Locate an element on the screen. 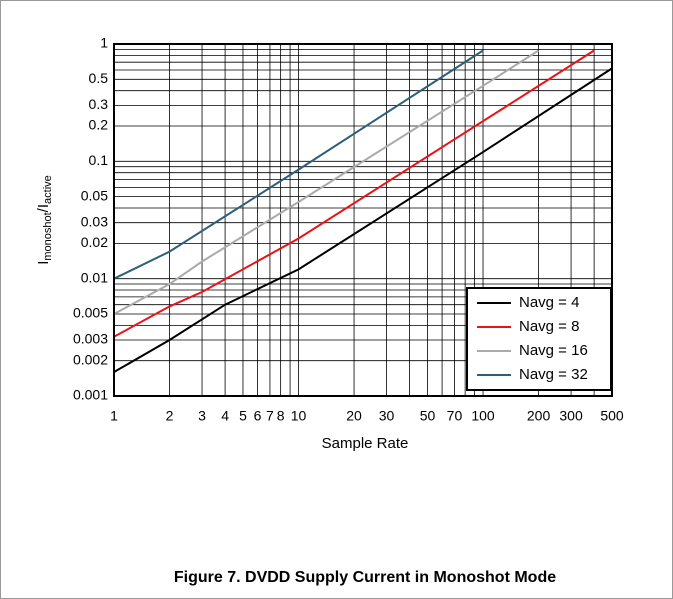 This screenshot has width=673, height=599. x-tick-label: 20 is located at coordinates (354, 416).